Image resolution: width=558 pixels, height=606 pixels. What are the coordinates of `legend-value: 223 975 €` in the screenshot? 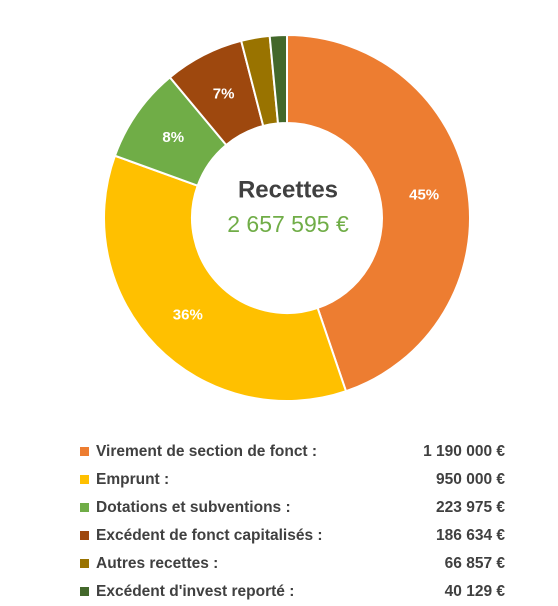 It's located at (470, 507).